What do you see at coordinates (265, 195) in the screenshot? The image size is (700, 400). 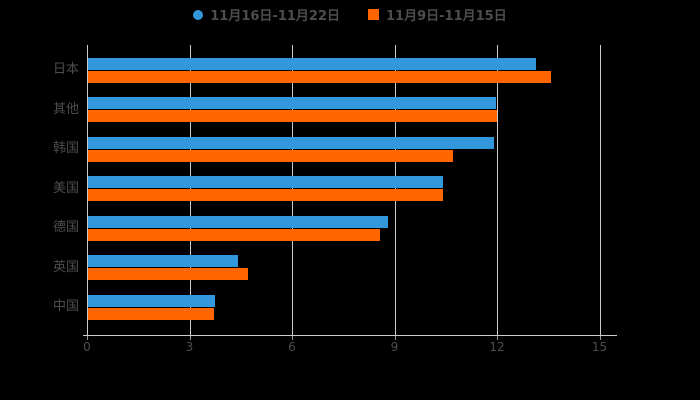 I see `bar-美国-previous-week` at bounding box center [265, 195].